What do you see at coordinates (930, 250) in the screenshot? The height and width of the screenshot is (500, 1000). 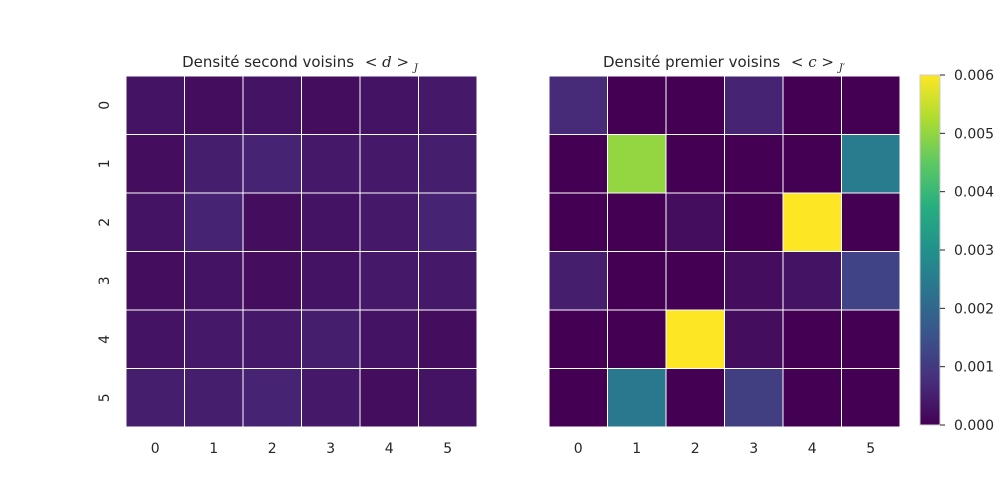 I see `colorbar-gradient` at bounding box center [930, 250].